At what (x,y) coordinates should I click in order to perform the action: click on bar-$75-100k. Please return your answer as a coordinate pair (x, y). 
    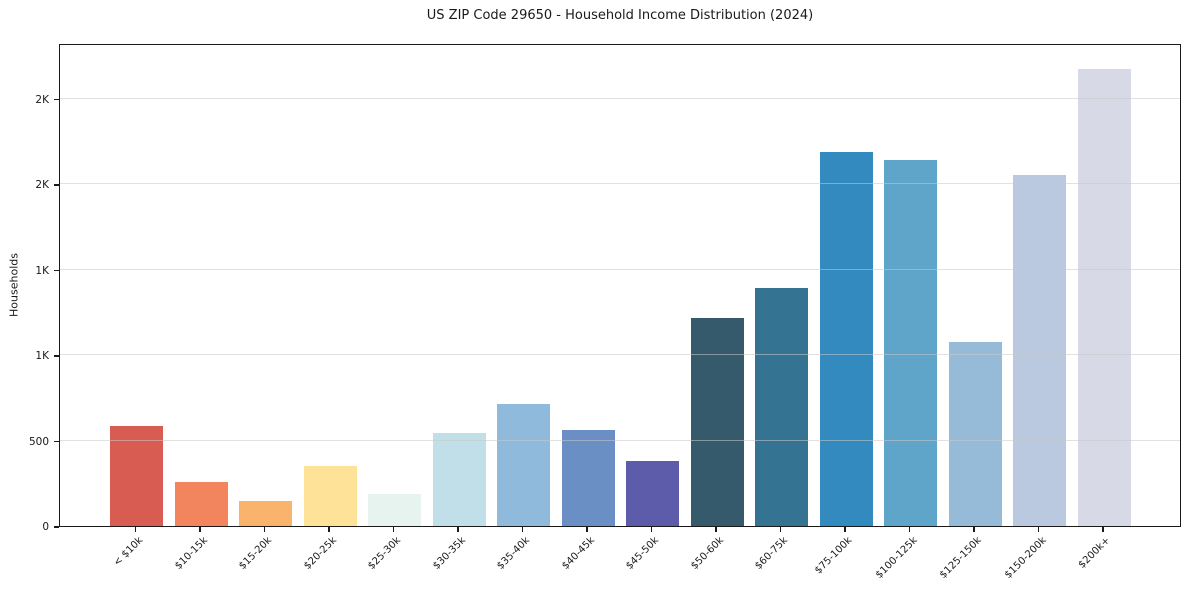
    Looking at the image, I should click on (846, 339).